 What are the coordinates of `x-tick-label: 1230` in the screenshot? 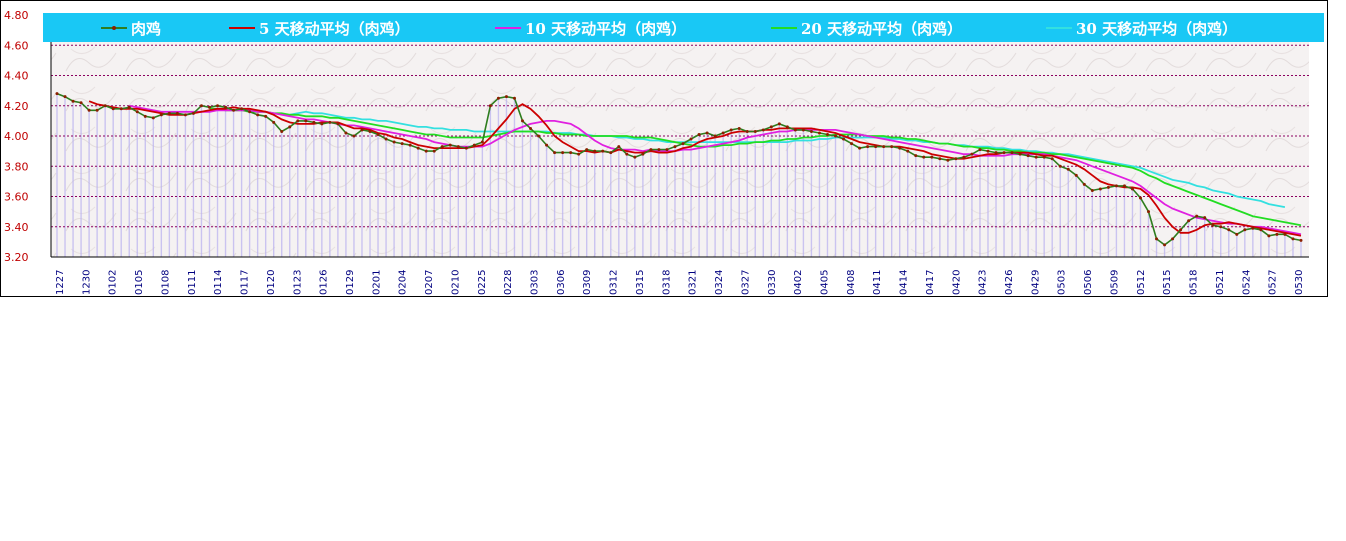 It's located at (86, 282).